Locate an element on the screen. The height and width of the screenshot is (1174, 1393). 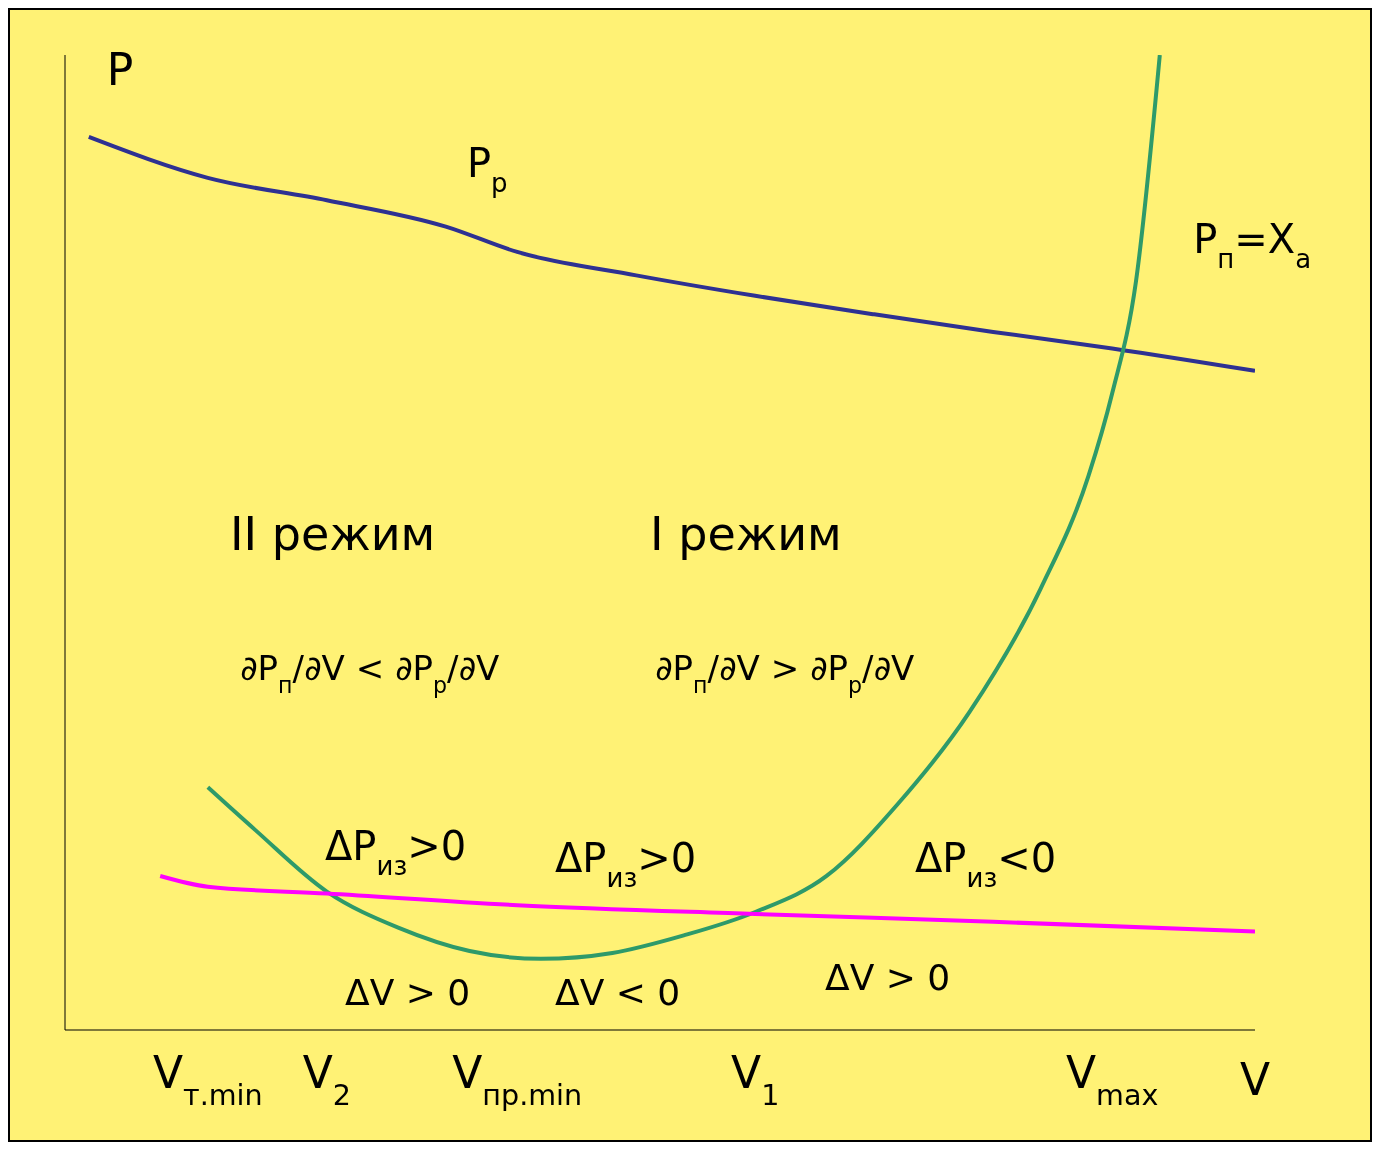
series-label: P$_{р}$ is located at coordinates (487, 168).